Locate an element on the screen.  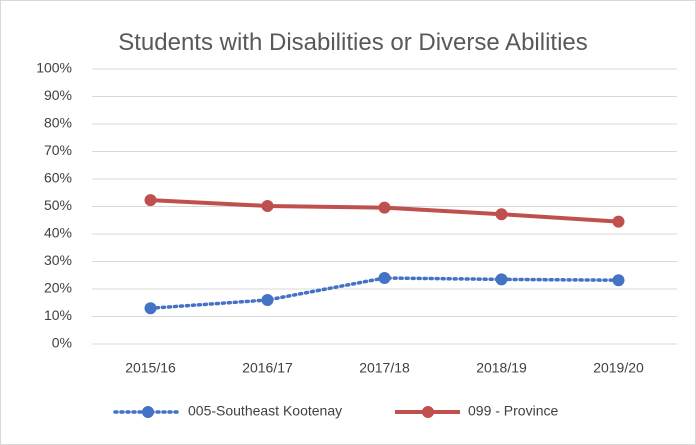
y-tick-label: 10% is located at coordinates (58, 315).